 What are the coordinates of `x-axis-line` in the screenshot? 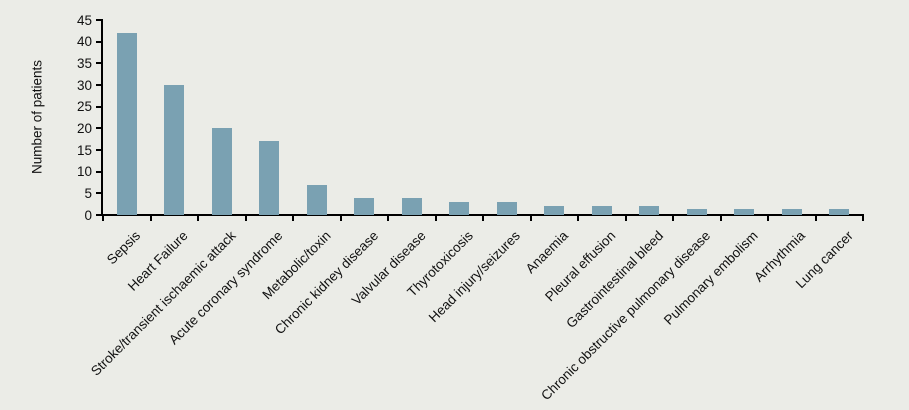 It's located at (482, 215).